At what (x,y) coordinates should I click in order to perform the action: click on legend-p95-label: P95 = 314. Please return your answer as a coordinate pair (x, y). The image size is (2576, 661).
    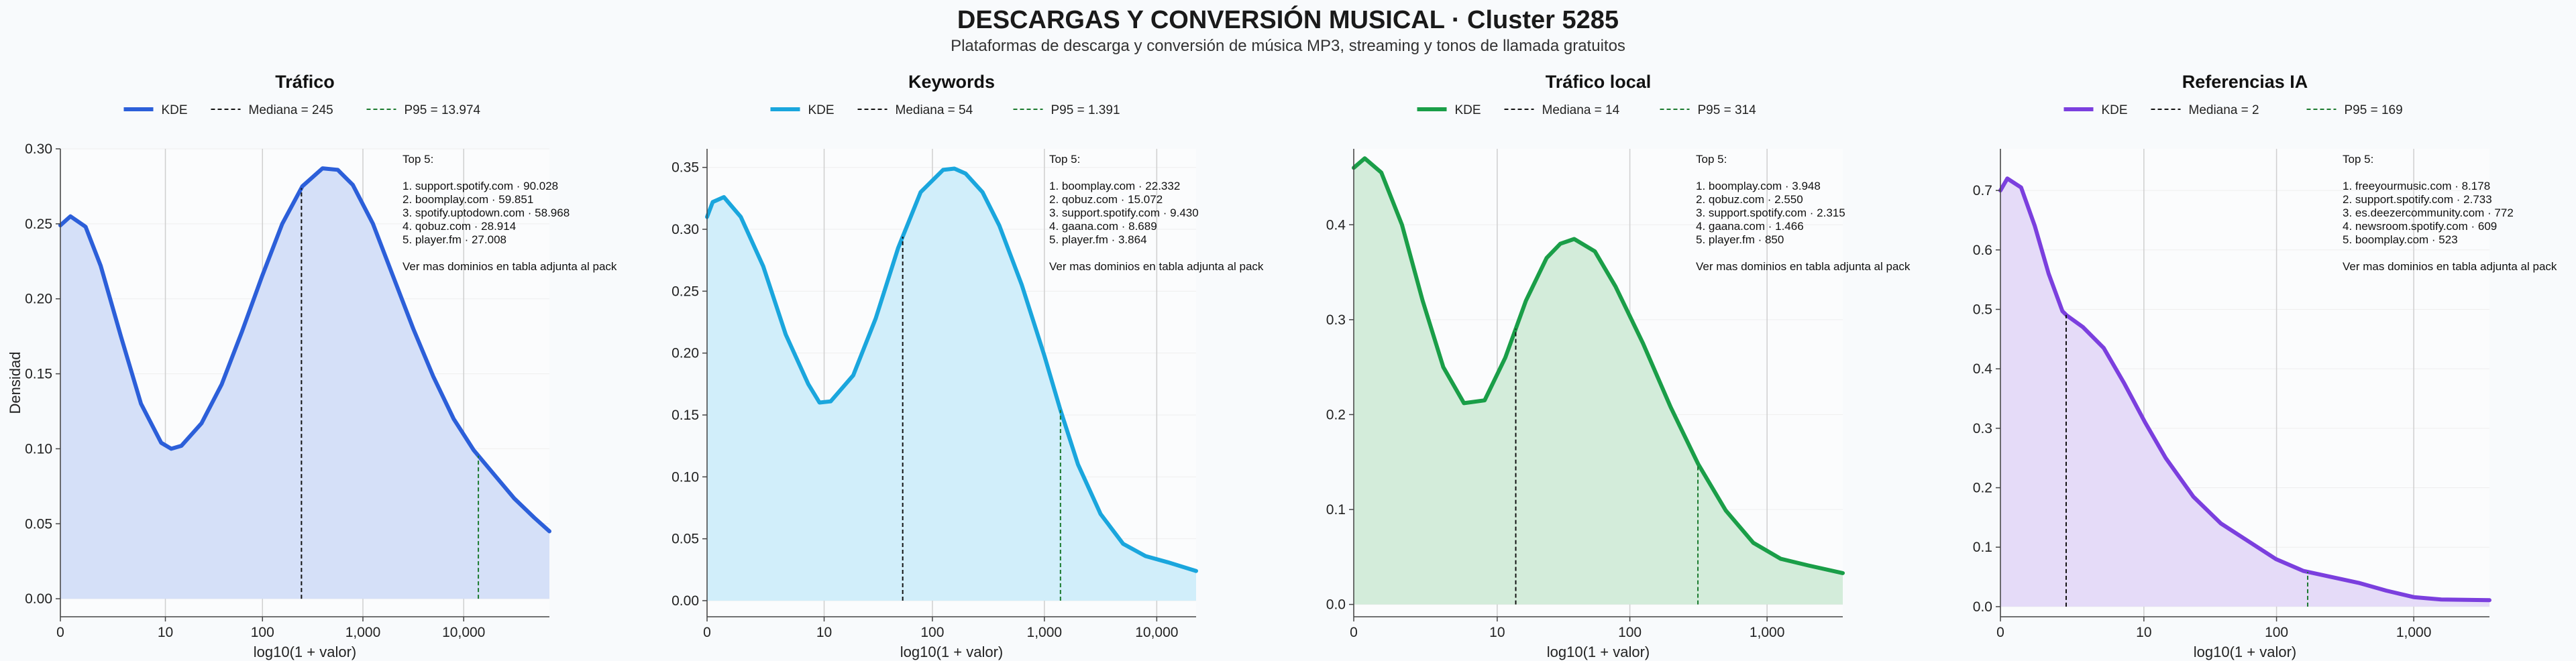
    Looking at the image, I should click on (1727, 110).